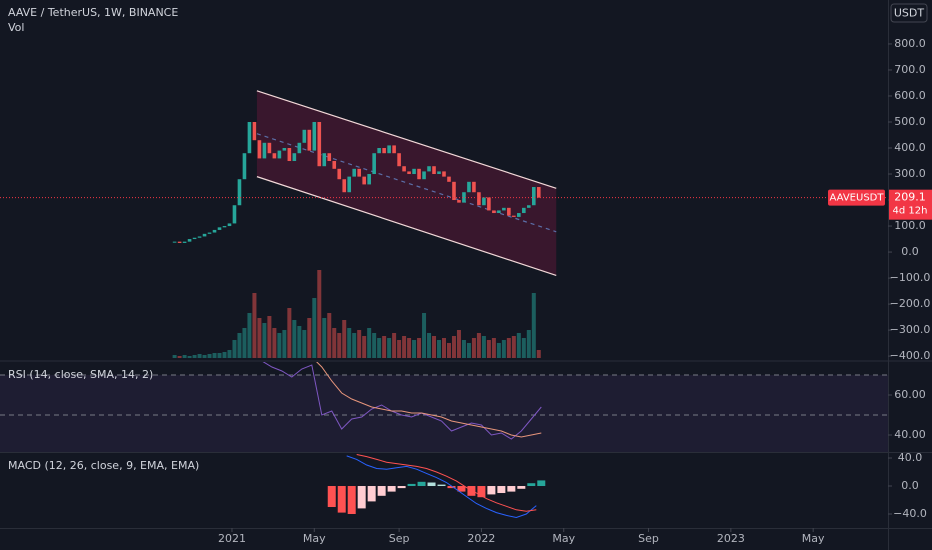  I want to click on volume-label: Vol, so click(16, 27).